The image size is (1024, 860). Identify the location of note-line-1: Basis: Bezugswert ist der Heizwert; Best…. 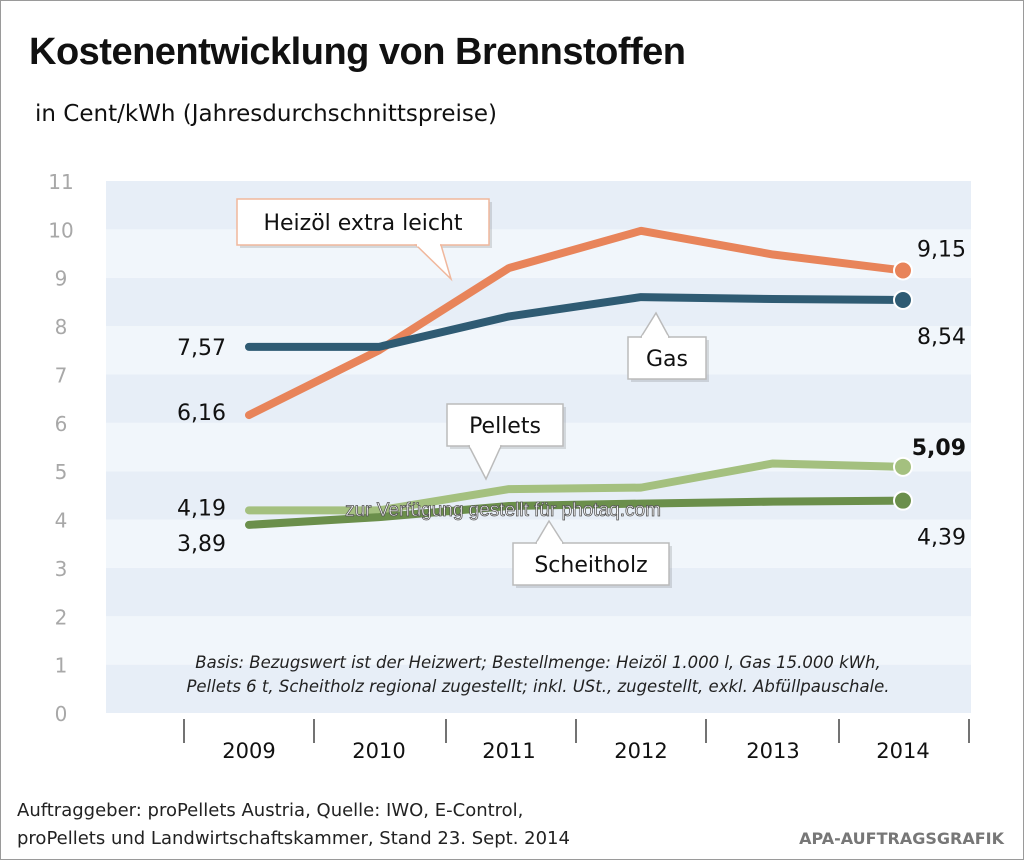
(537, 662).